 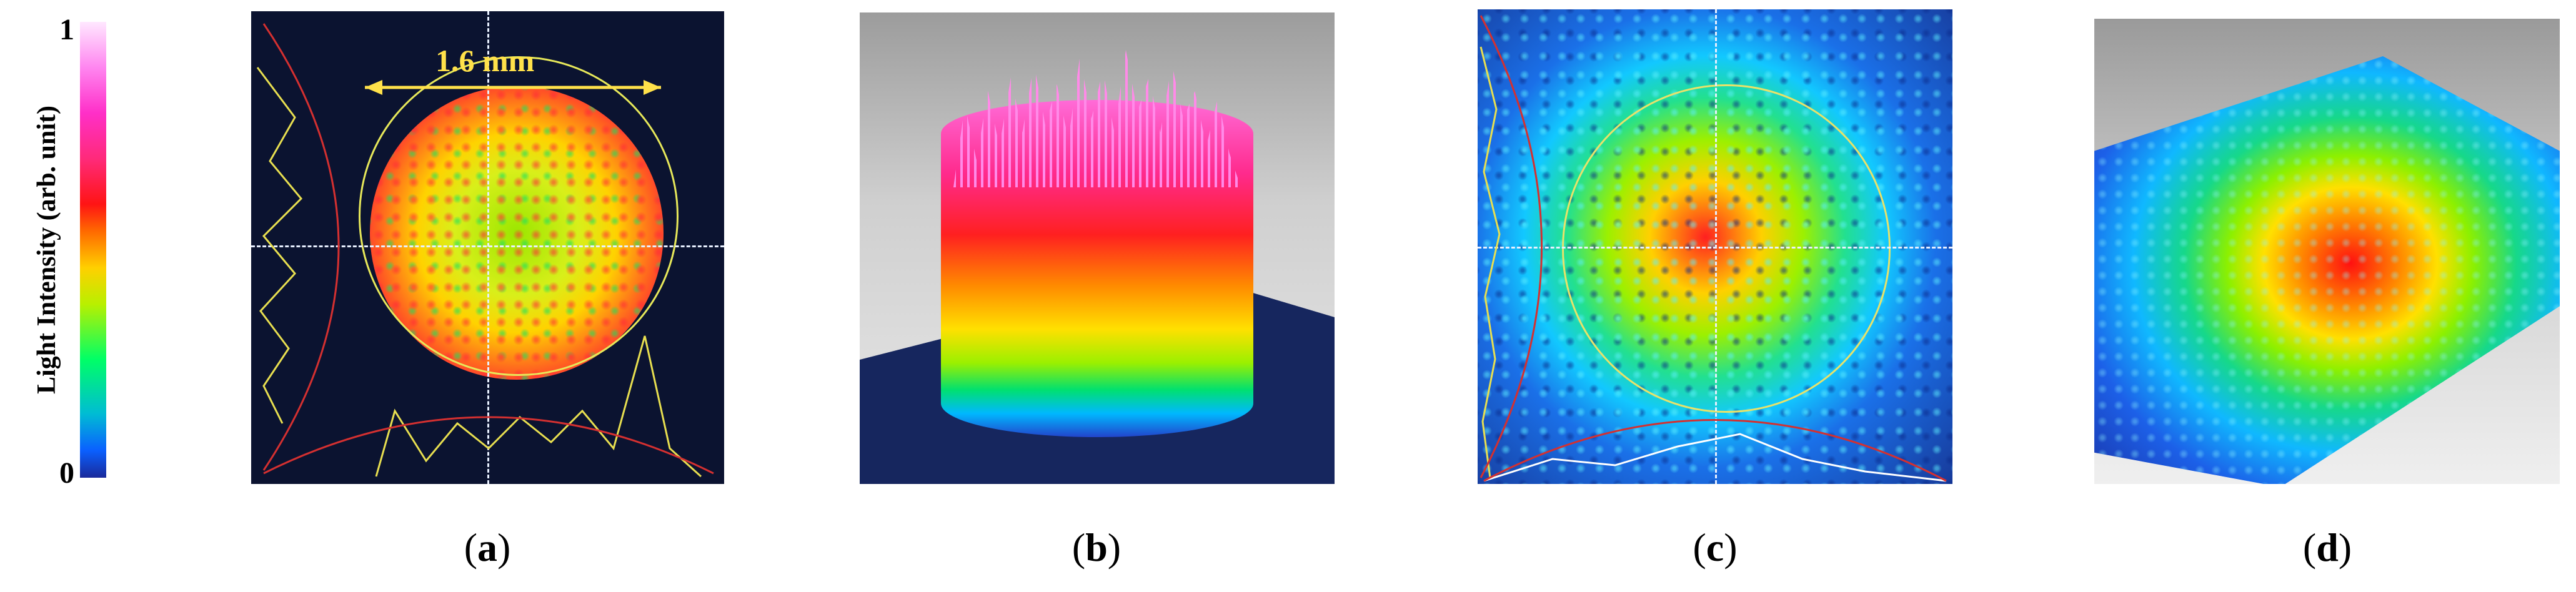 What do you see at coordinates (1097, 248) in the screenshot?
I see `panel-b-beam-profile-3d` at bounding box center [1097, 248].